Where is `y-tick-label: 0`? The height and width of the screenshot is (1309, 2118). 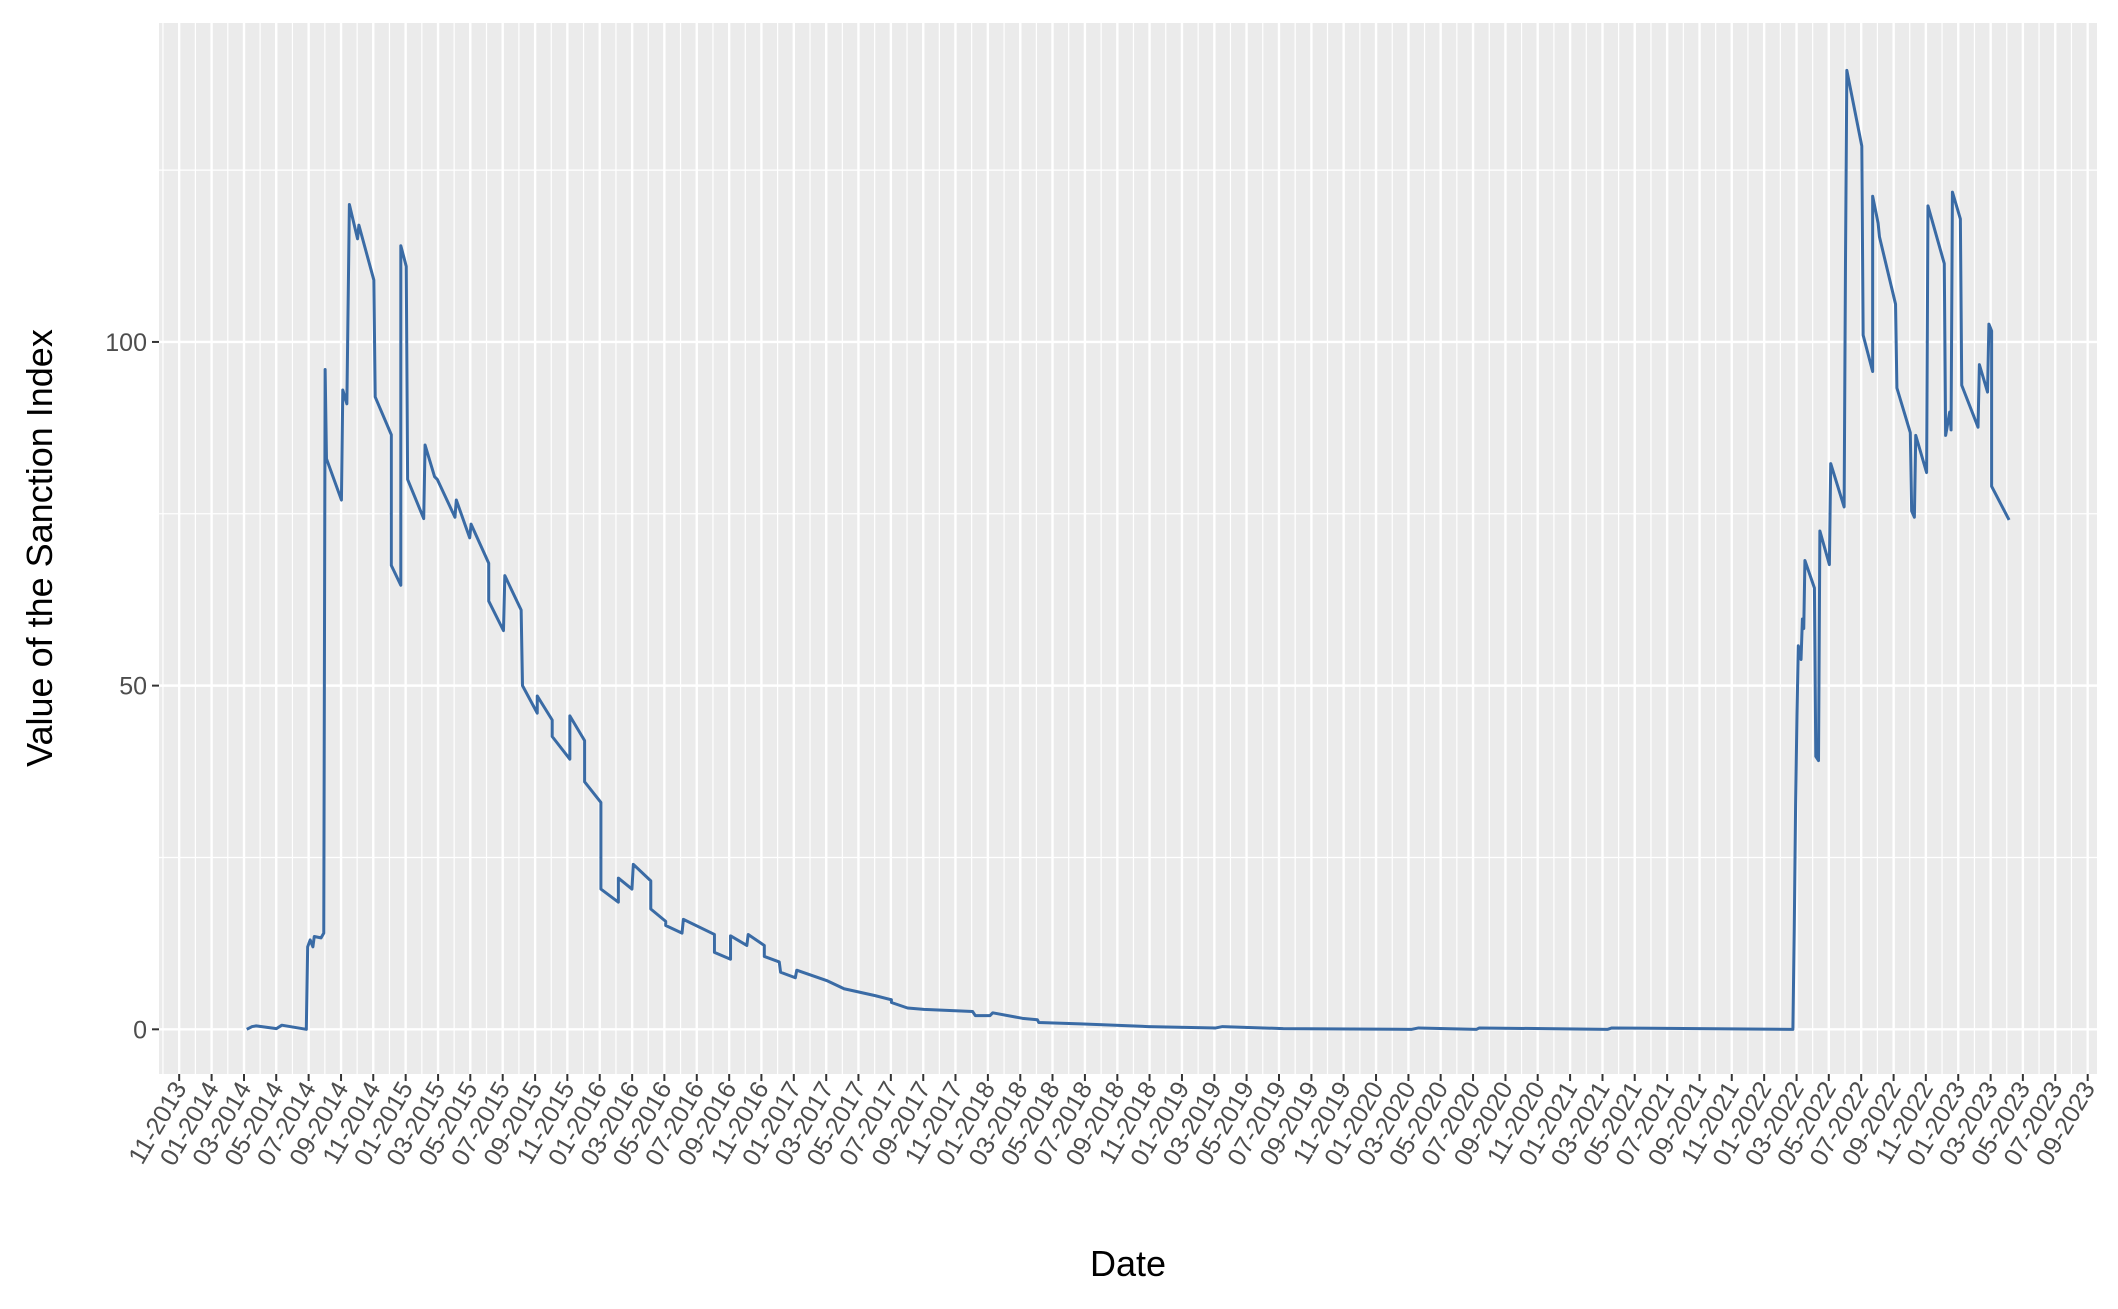
y-tick-label: 0 is located at coordinates (140, 1030).